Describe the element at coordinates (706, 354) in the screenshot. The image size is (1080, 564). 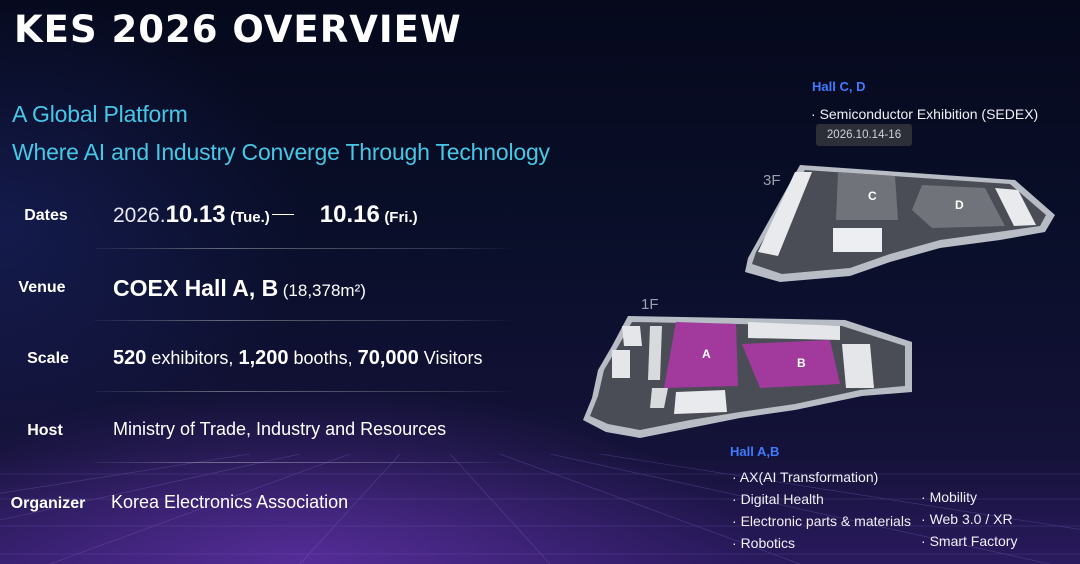
I see `hall-a-label: A` at that location.